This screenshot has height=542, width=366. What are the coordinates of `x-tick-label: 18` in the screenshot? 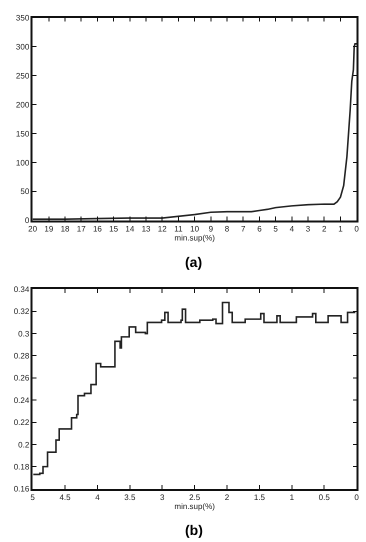 It's located at (65, 229).